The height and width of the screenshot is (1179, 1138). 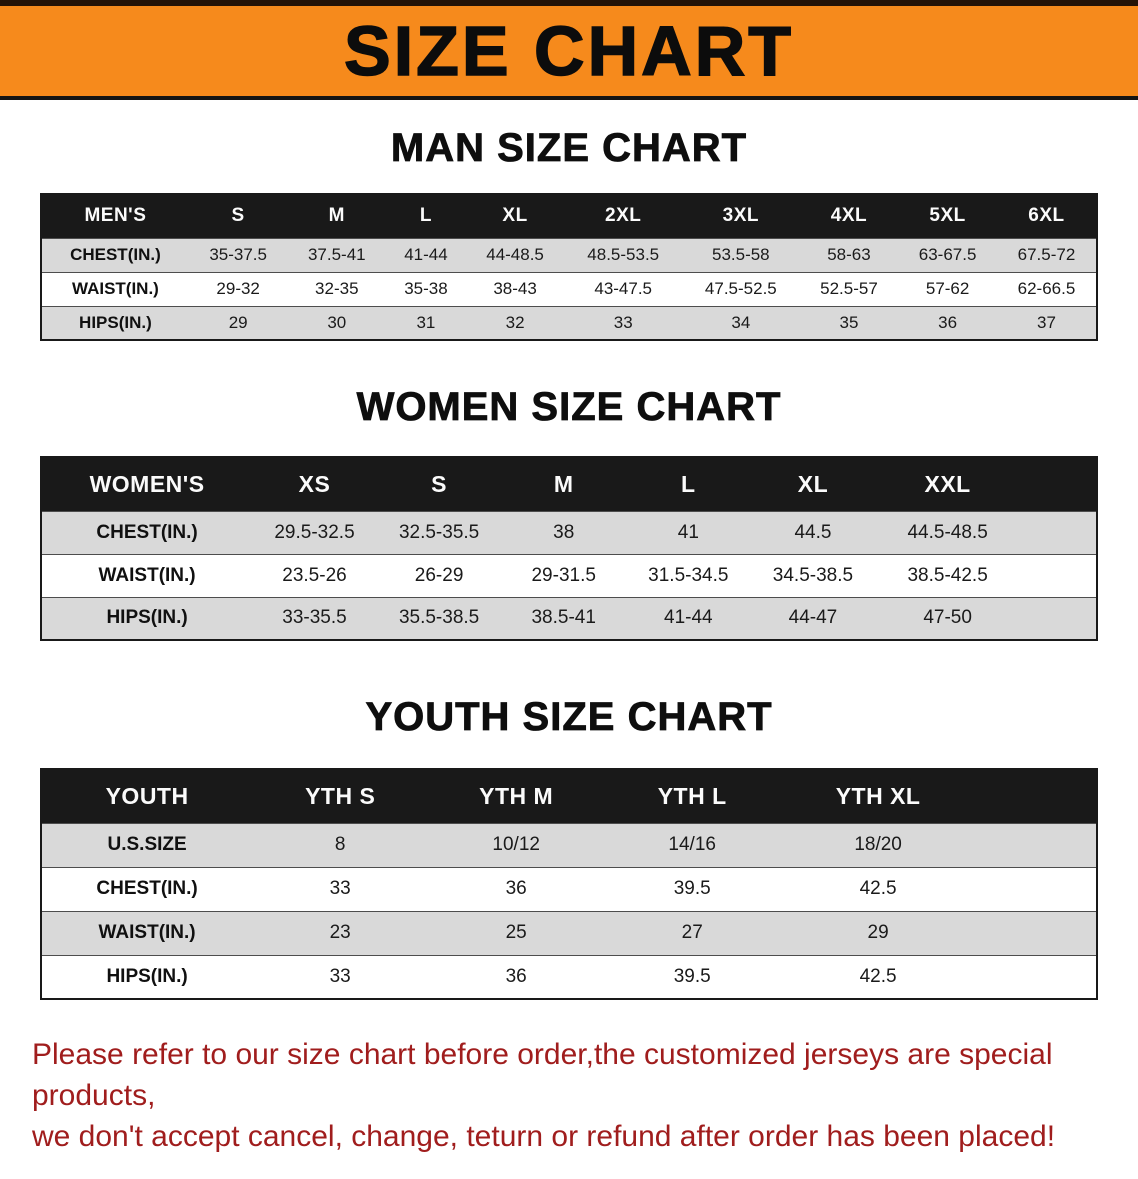 I want to click on size-value: 34.5-38.5, so click(x=813, y=575).